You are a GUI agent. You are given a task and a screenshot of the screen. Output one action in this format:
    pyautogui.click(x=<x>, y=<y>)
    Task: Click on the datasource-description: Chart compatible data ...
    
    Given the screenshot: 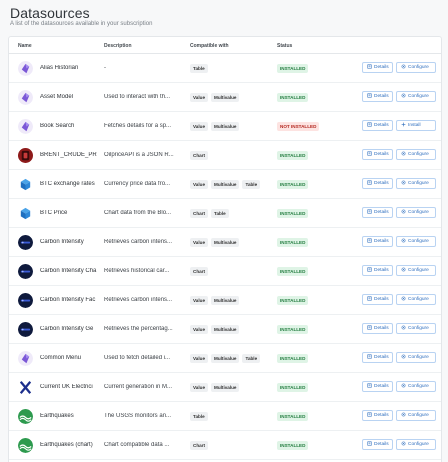 What is the action you would take?
    pyautogui.click(x=137, y=445)
    